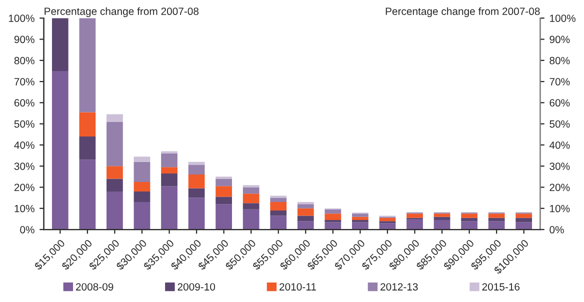  I want to click on legend-label: 2008-09, so click(95, 287).